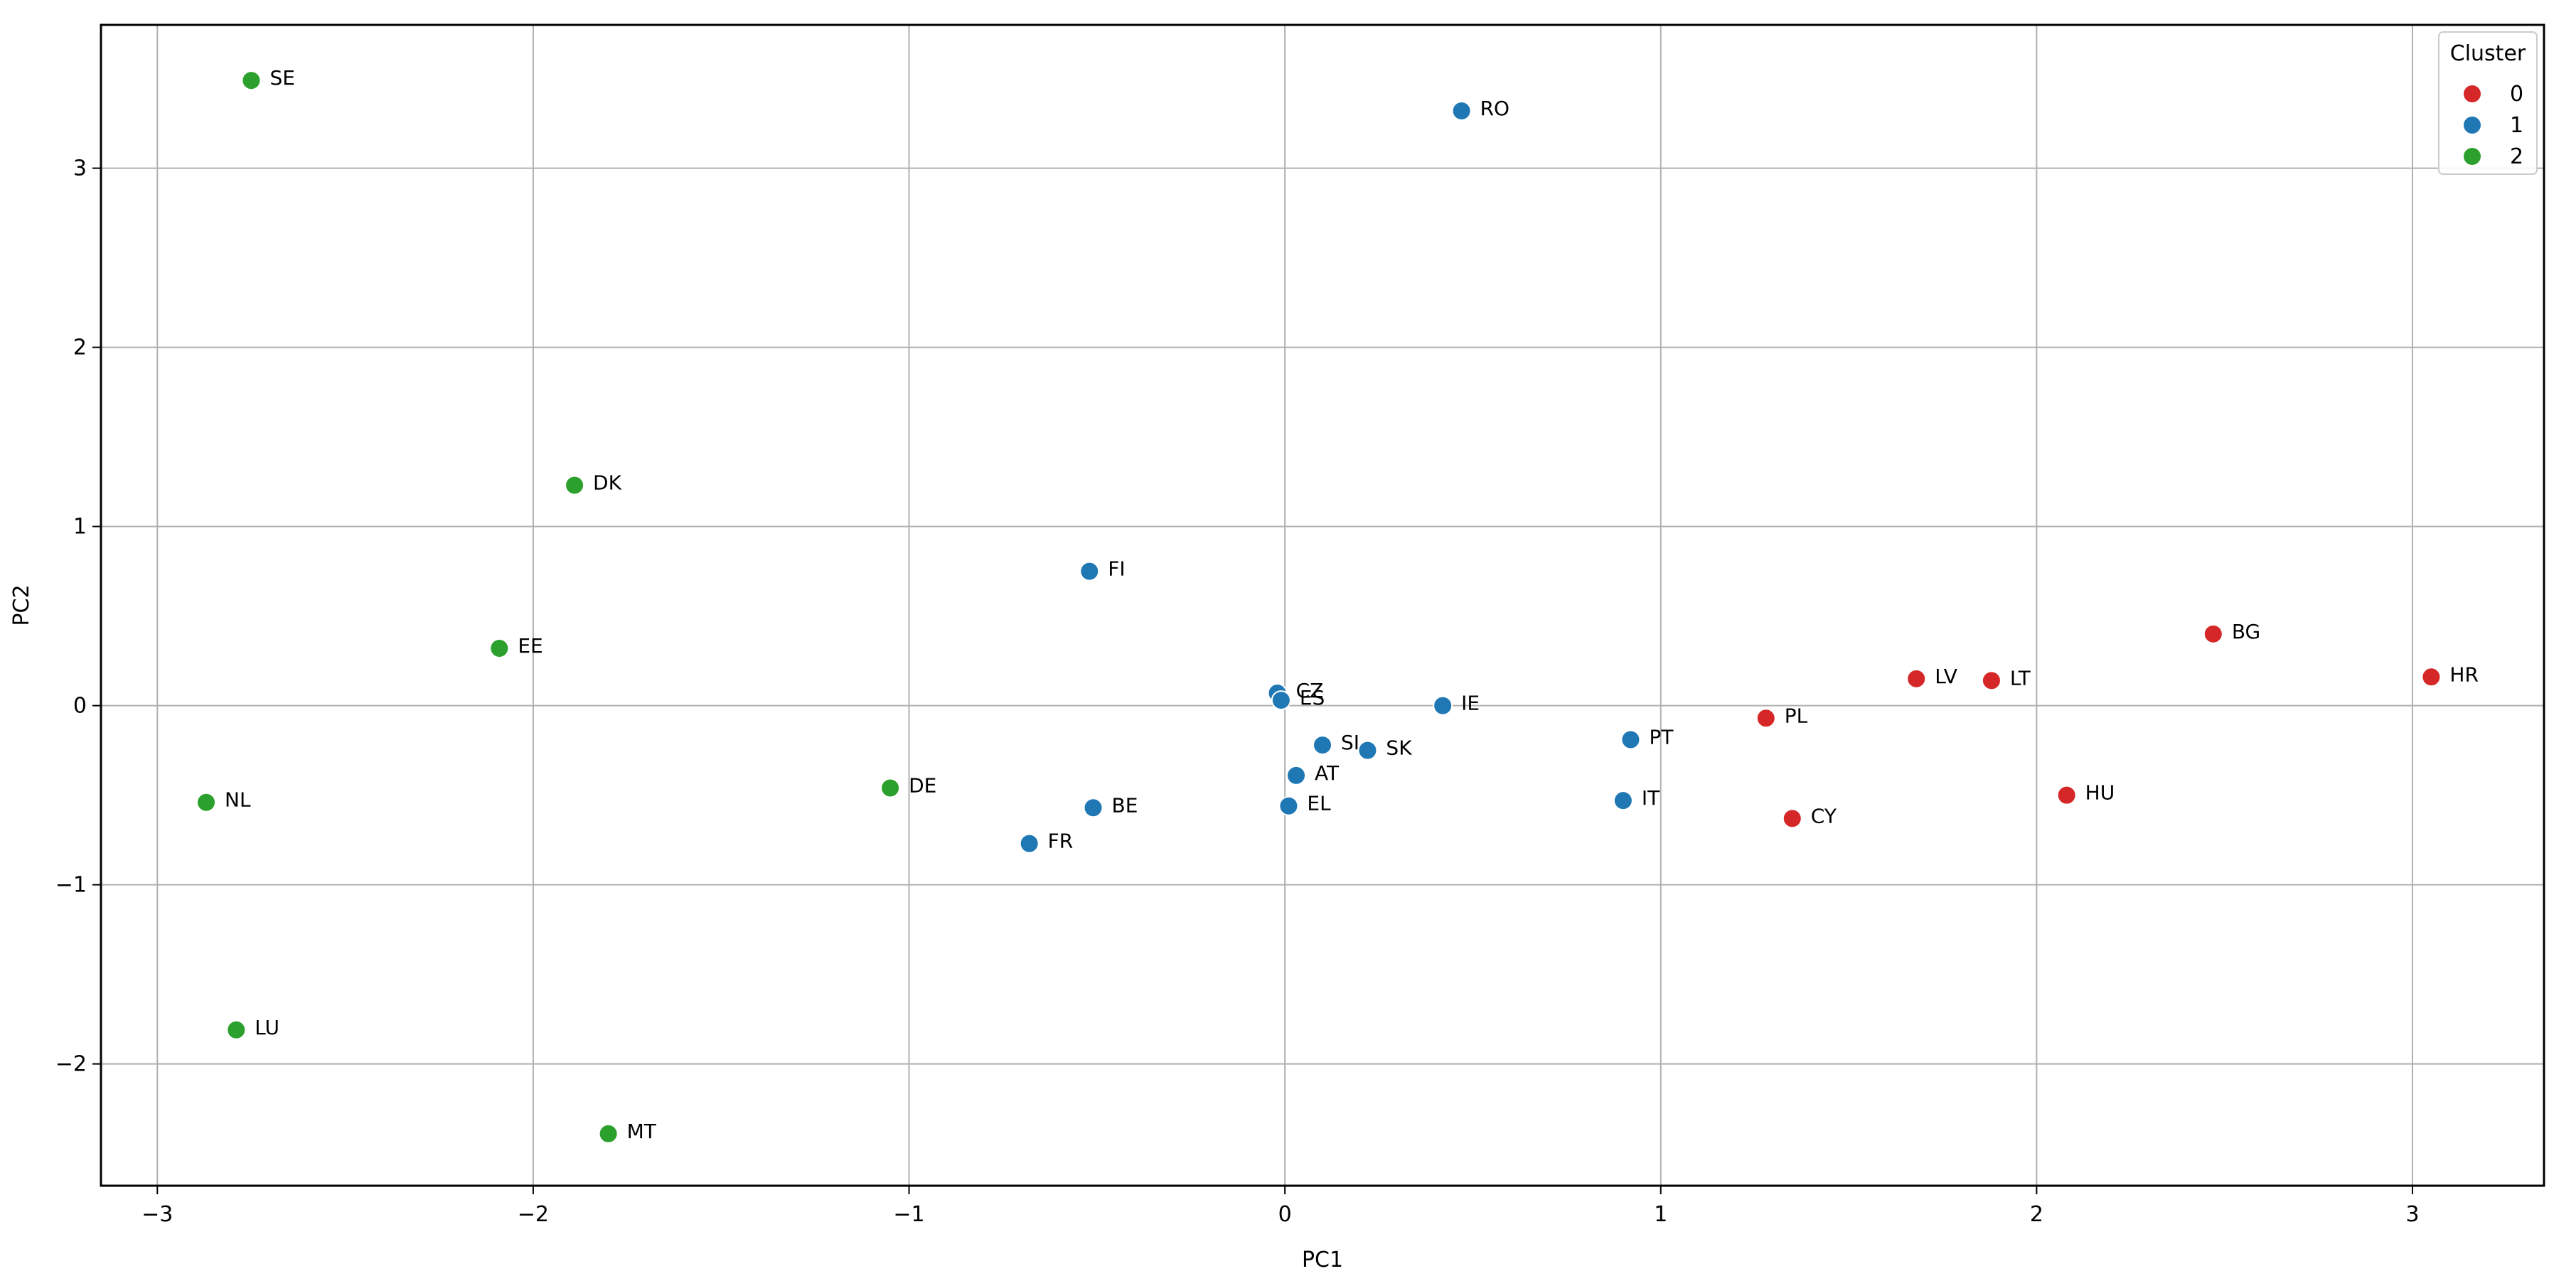  I want to click on point-label-de: DE, so click(922, 786).